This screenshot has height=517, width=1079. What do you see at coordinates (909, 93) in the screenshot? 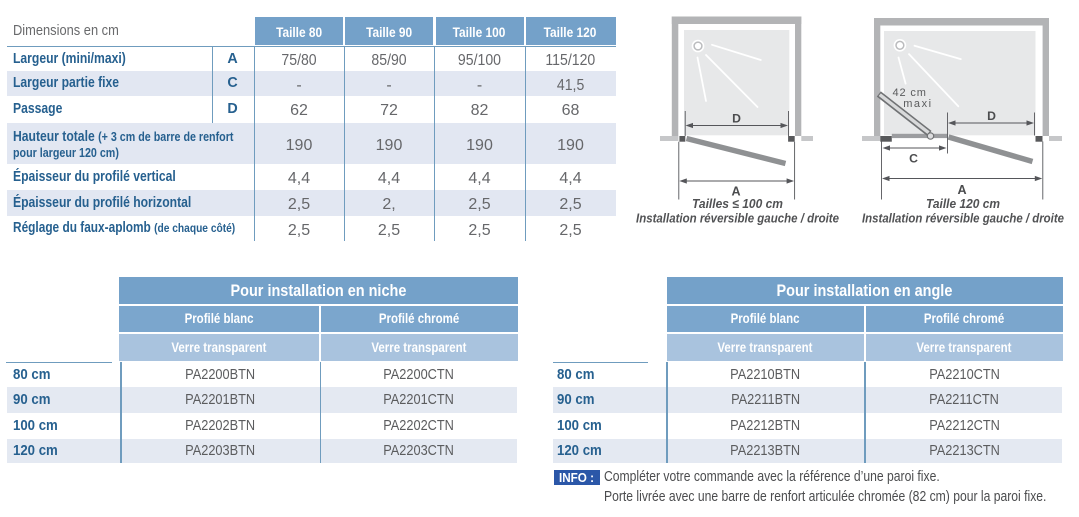
I see `svg-text: 42 cm` at bounding box center [909, 93].